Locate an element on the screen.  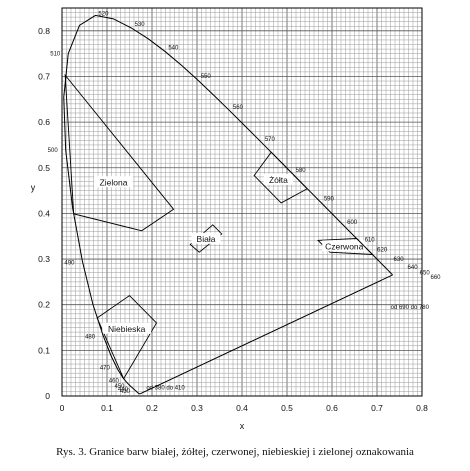
wavelength-label: 440 is located at coordinates (123, 390).